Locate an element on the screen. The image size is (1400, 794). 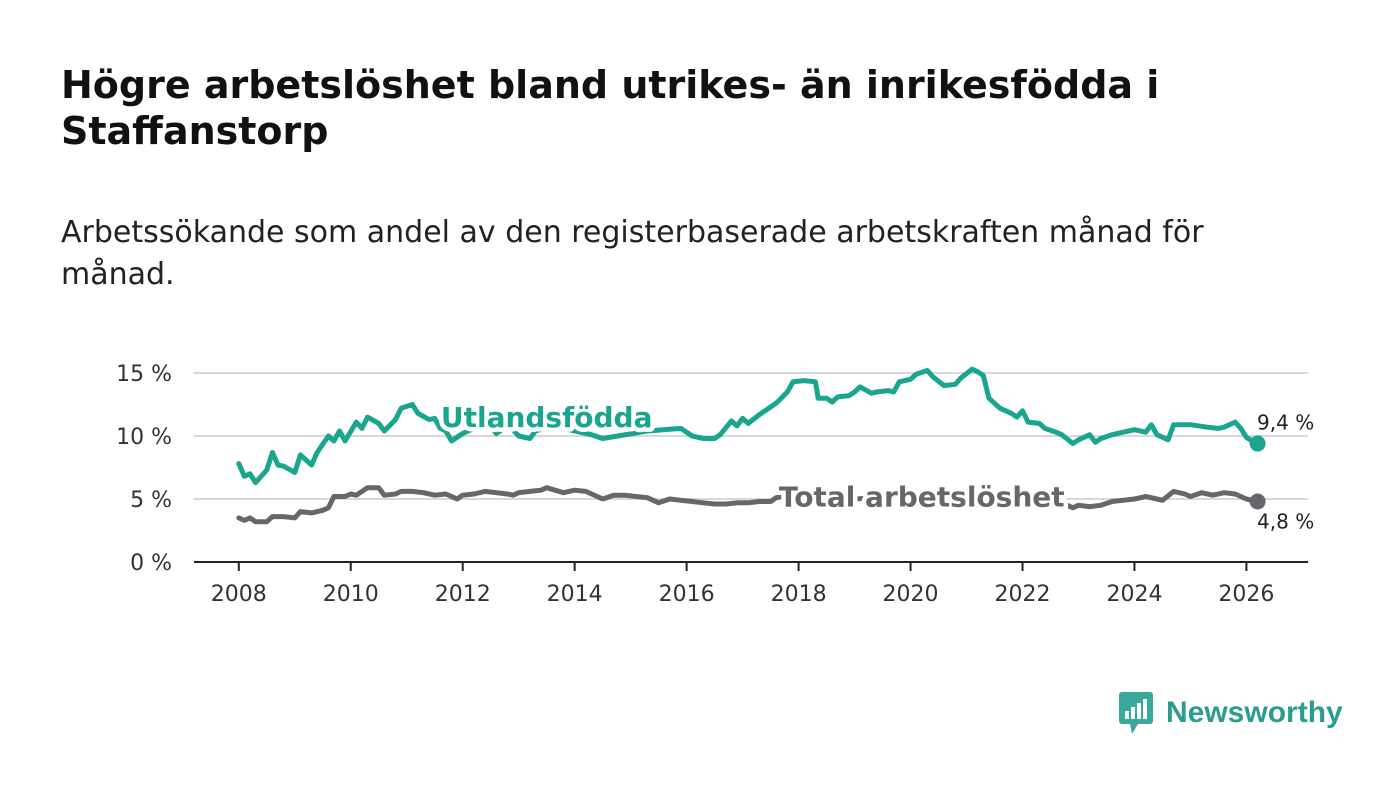
x-tick-label: 2020 is located at coordinates (911, 594).